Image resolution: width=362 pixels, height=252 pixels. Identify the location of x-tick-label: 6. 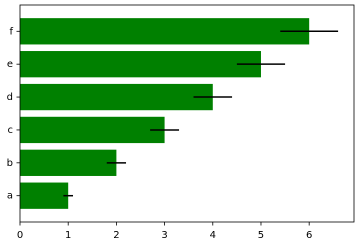
(309, 235).